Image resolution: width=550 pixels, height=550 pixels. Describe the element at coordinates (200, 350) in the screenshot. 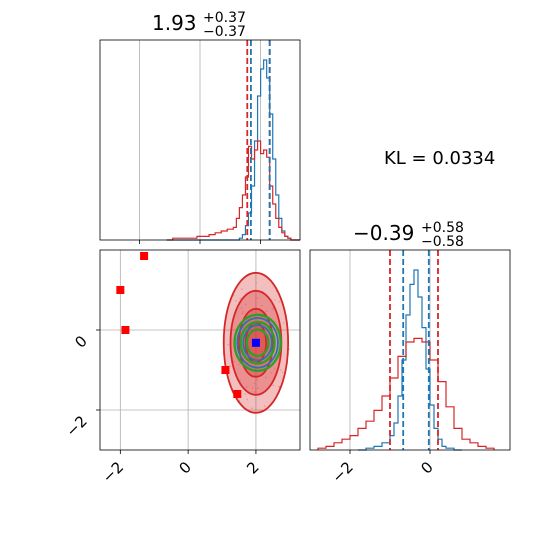

I see `joint-frame` at that location.